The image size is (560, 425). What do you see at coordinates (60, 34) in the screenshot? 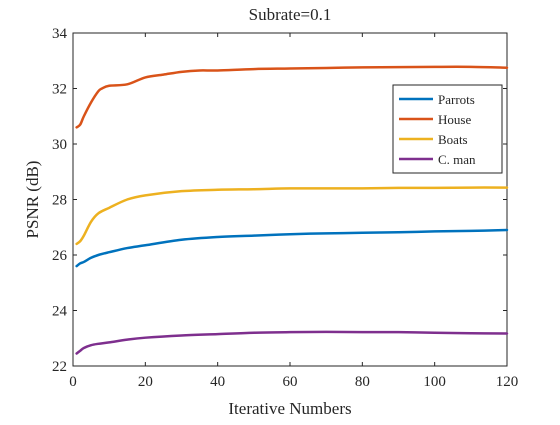
I see `y-tick-label: 34` at bounding box center [60, 34].